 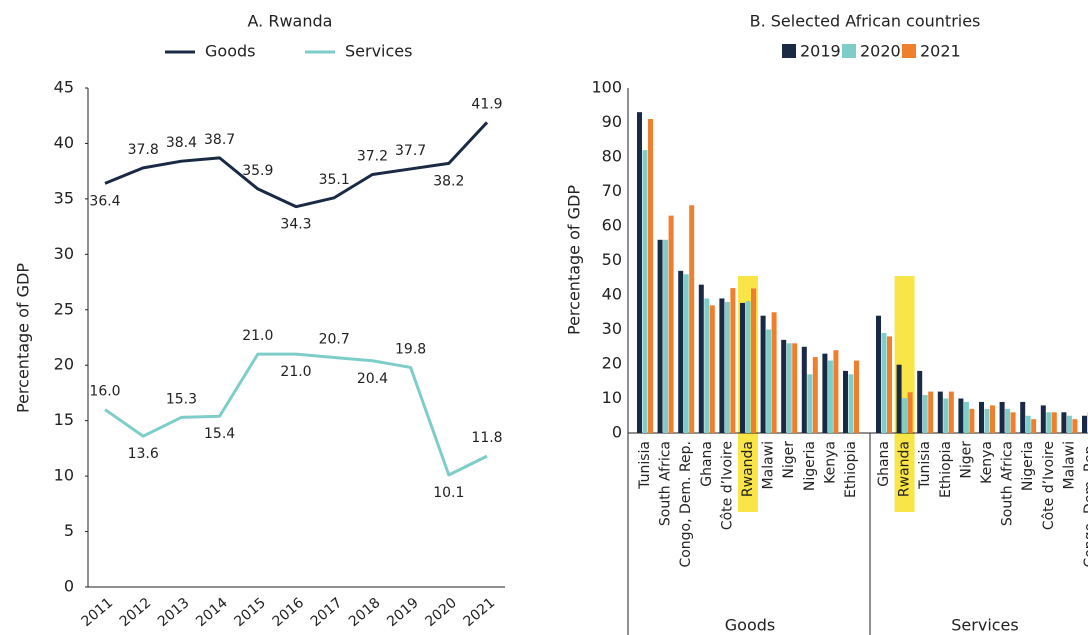 I want to click on y-tick-label: 60, so click(x=612, y=225).